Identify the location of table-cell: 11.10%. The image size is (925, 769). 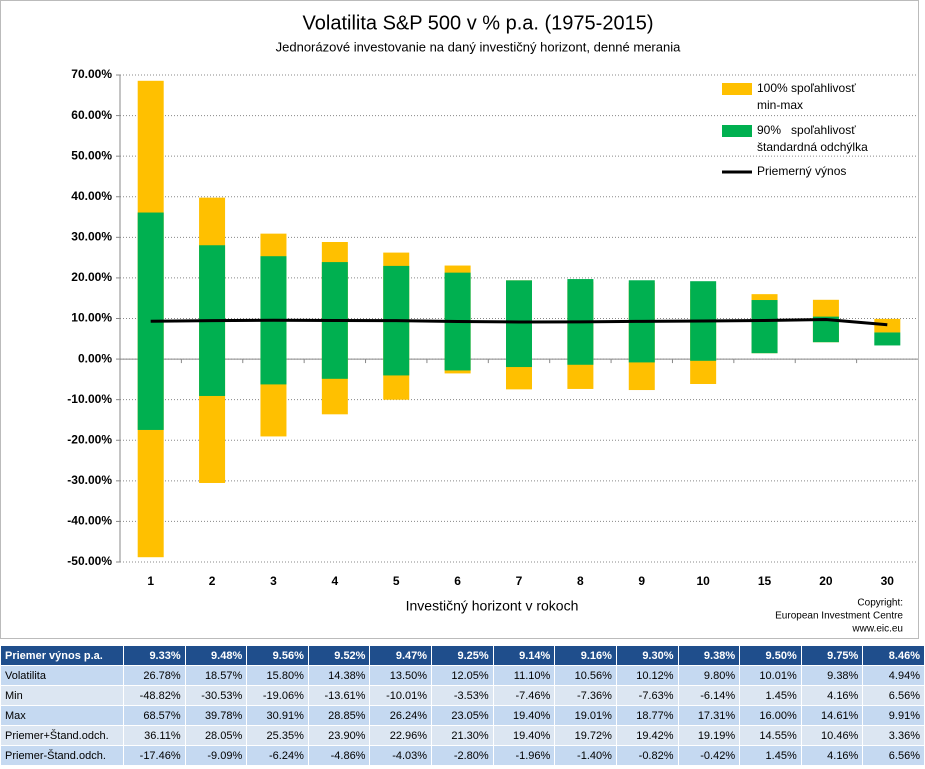
(524, 675).